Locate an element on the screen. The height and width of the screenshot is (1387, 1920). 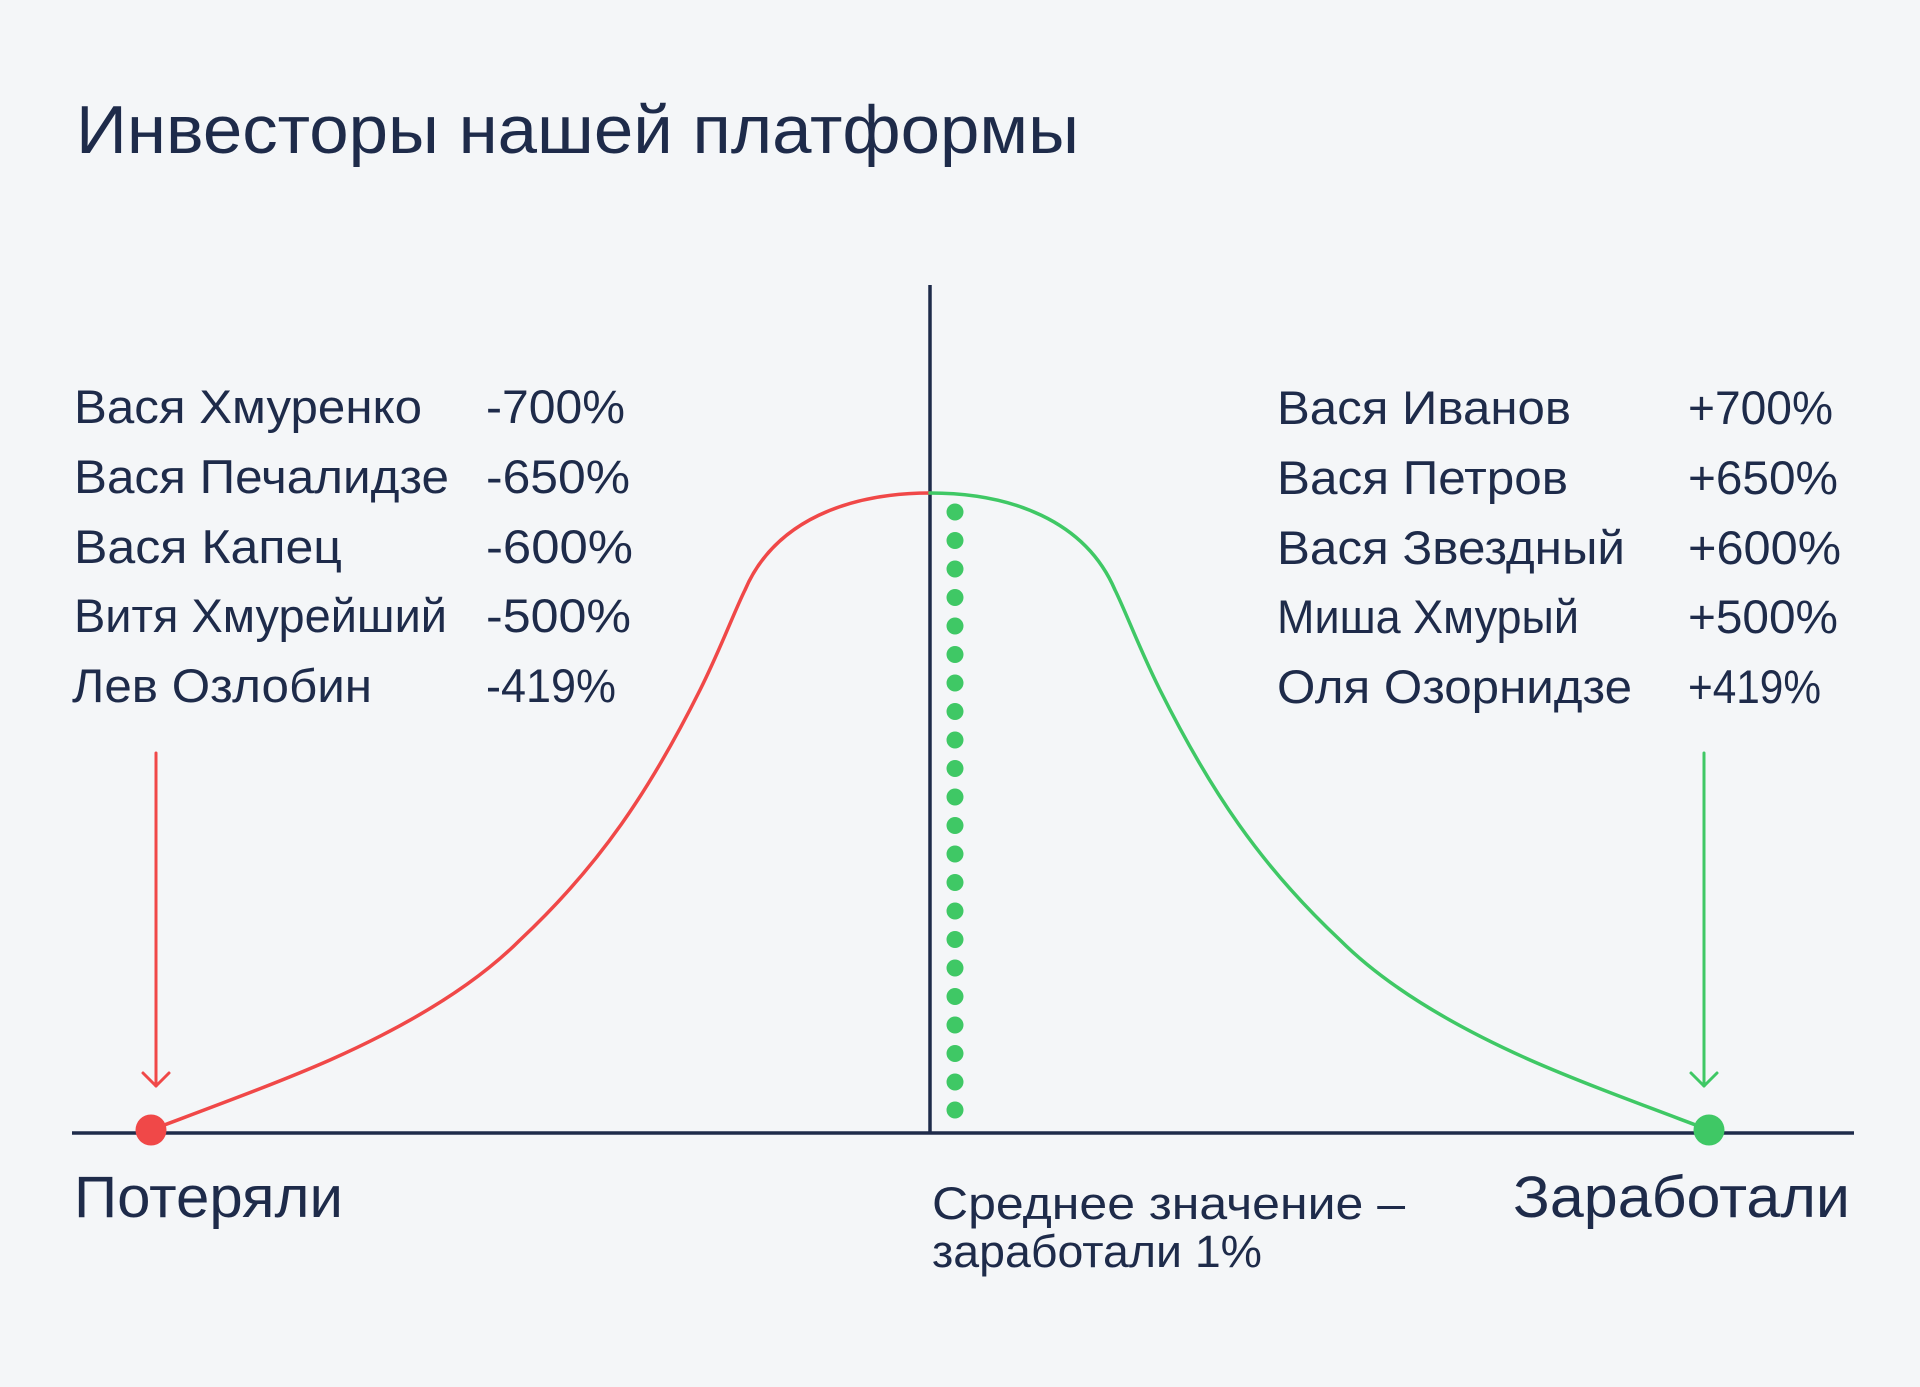
investor-name: Вася Петров is located at coordinates (1422, 477).